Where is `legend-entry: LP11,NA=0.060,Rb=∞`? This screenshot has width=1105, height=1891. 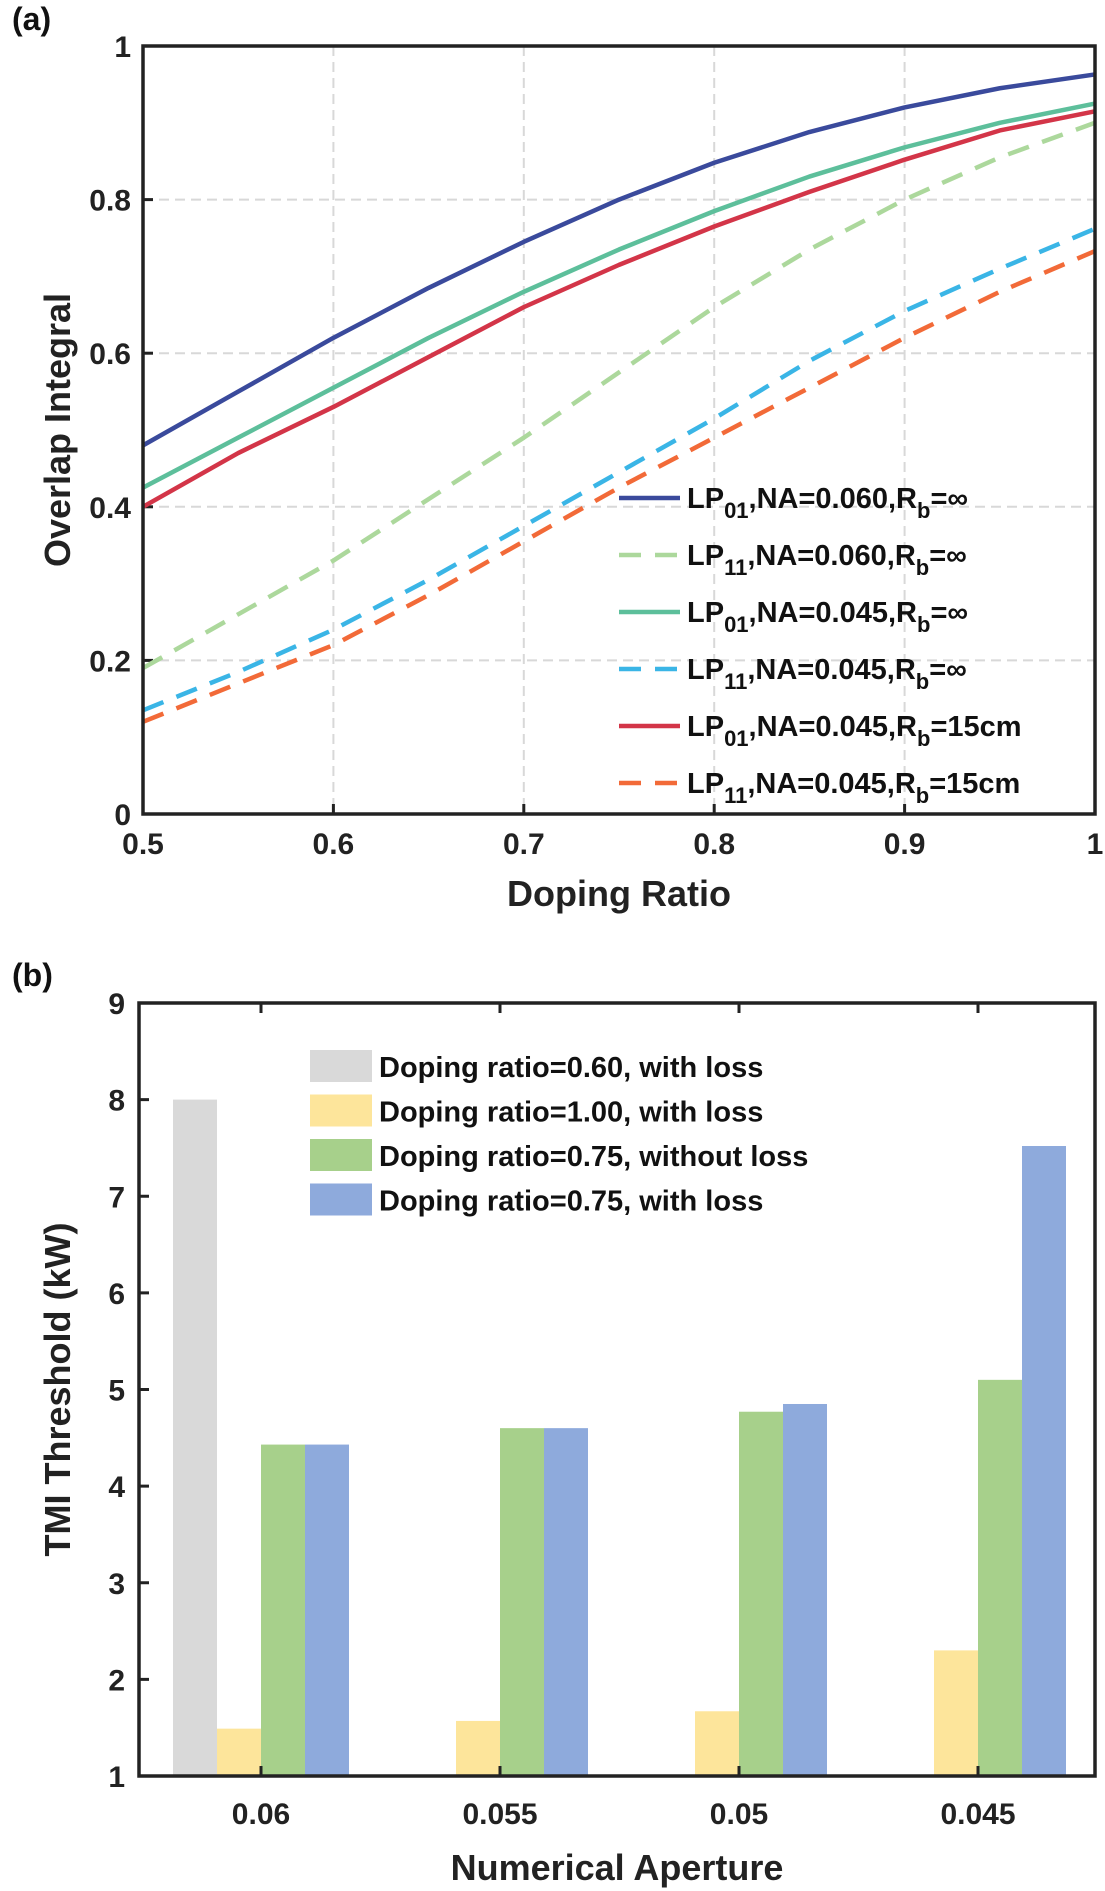
legend-entry: LP11,NA=0.060,Rb=∞ is located at coordinates (827, 560).